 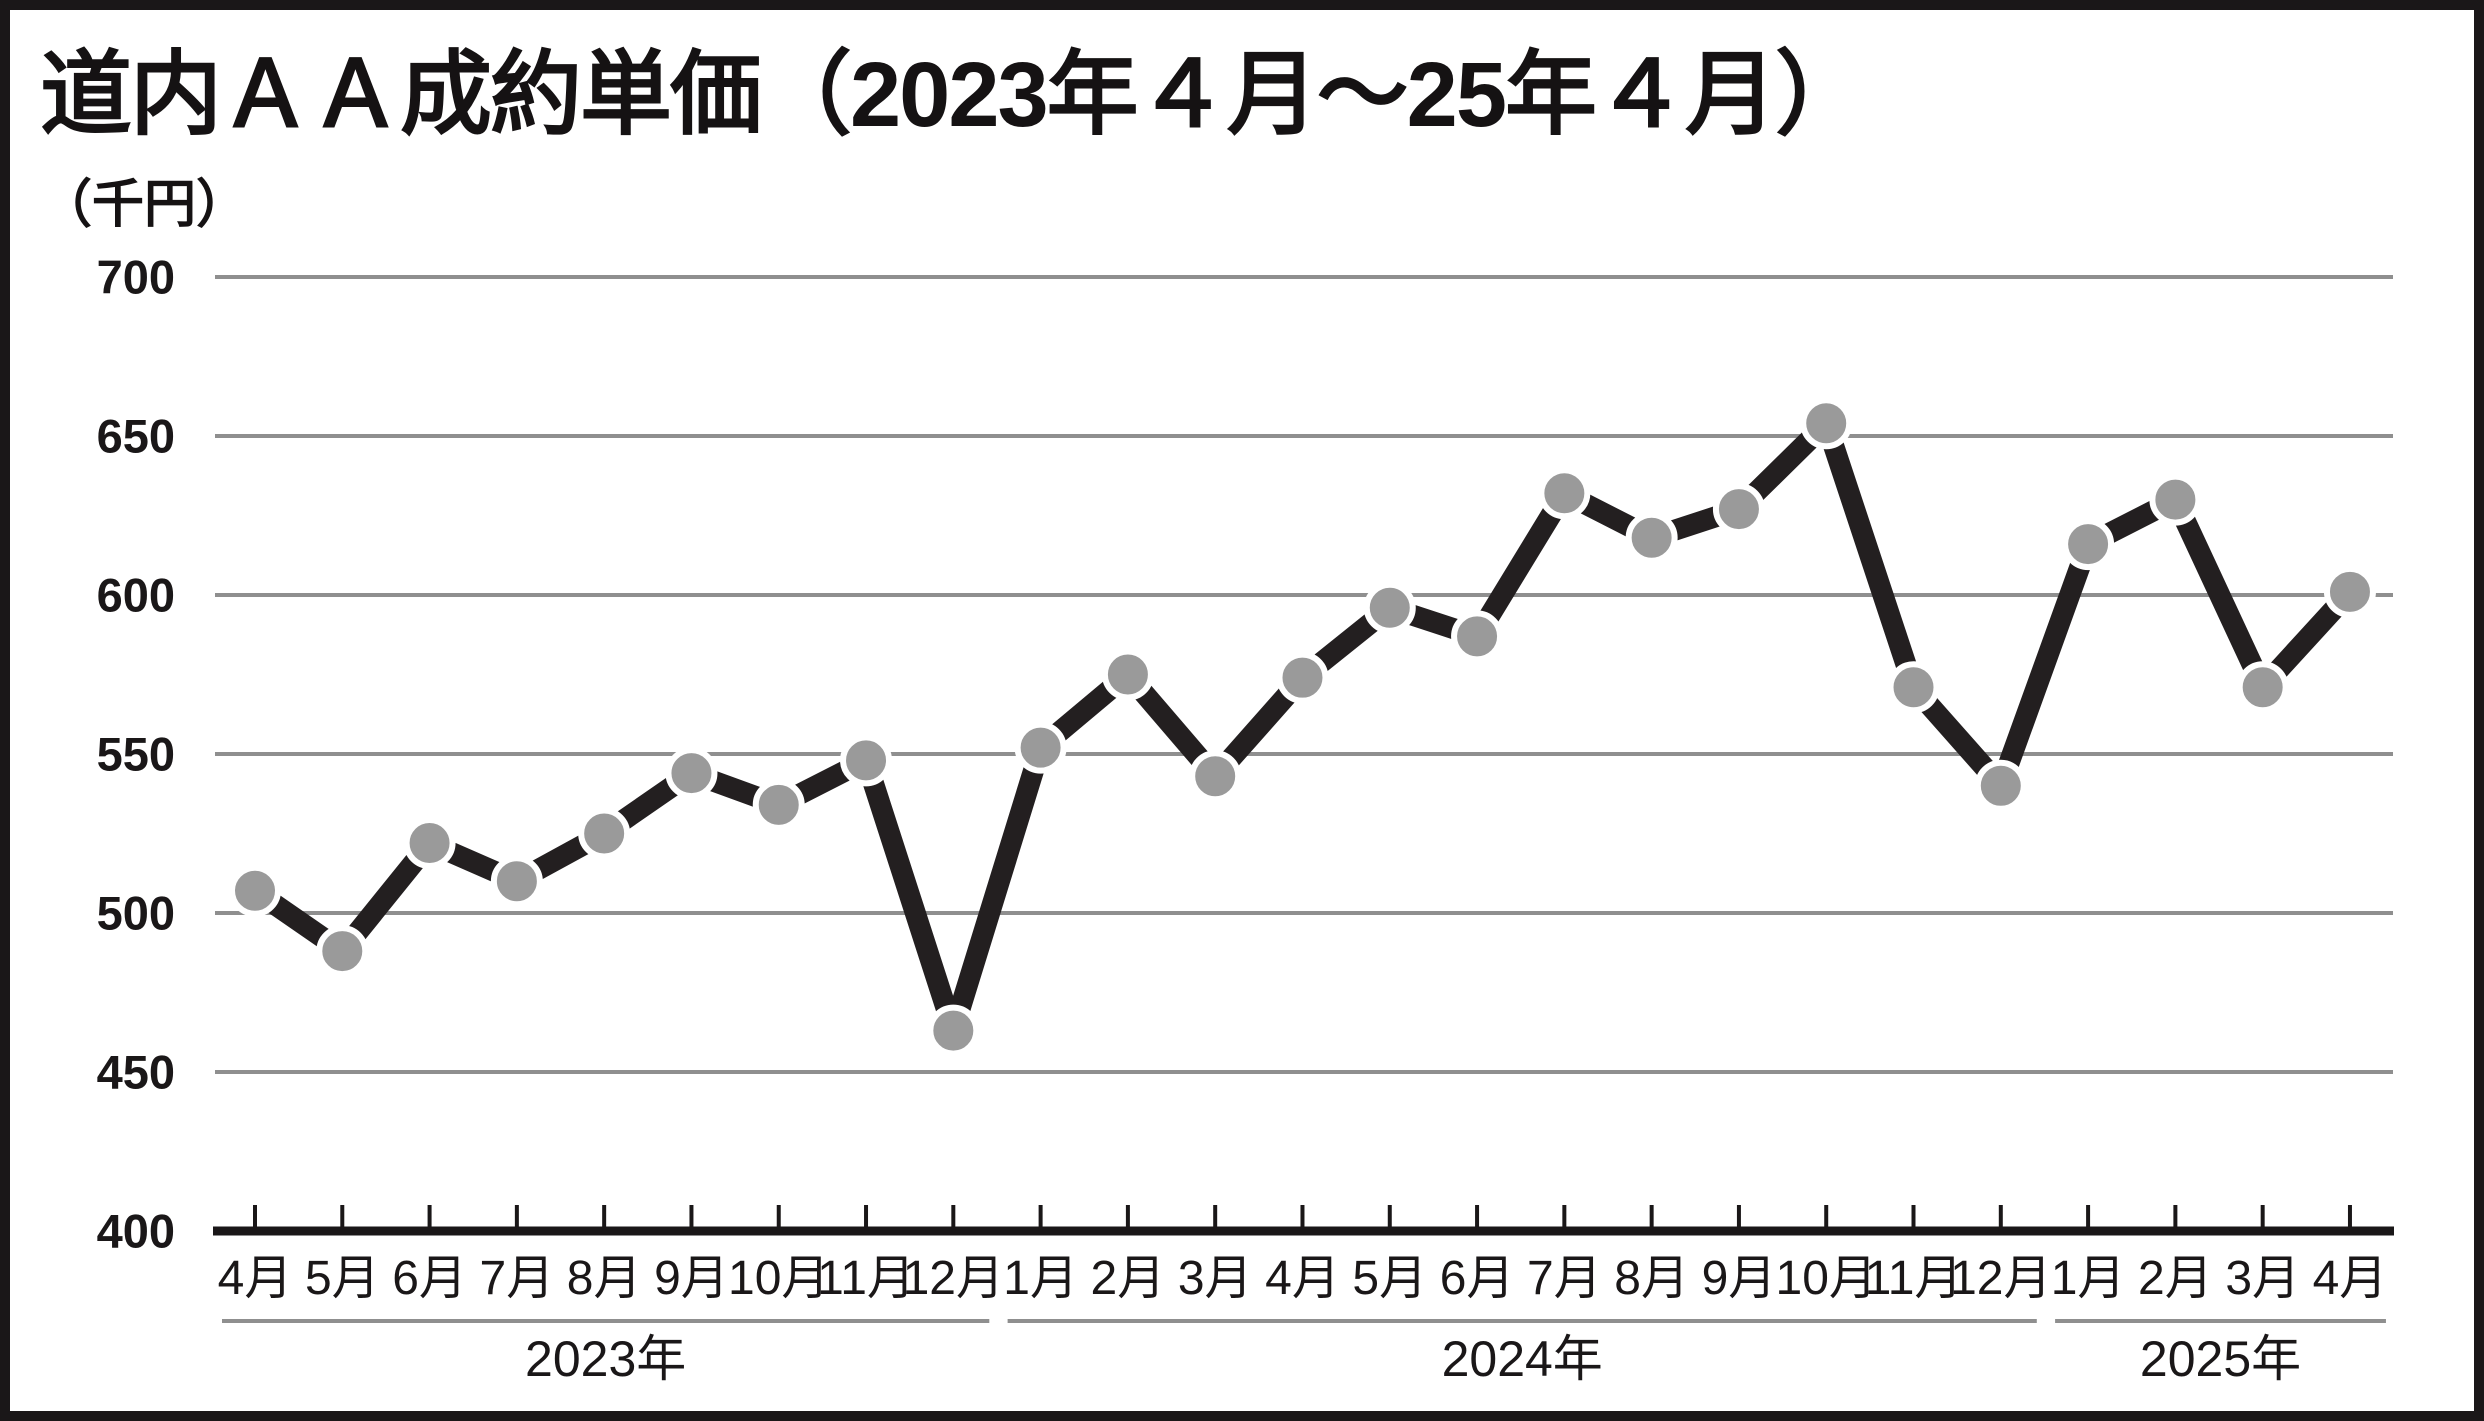 I want to click on y-tick-label: 600, so click(x=136, y=595).